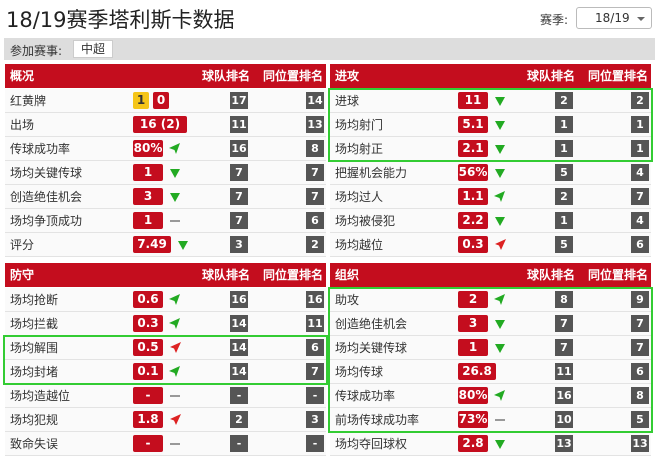  Describe the element at coordinates (473, 347) in the screenshot. I see `stat-value: 1` at that location.